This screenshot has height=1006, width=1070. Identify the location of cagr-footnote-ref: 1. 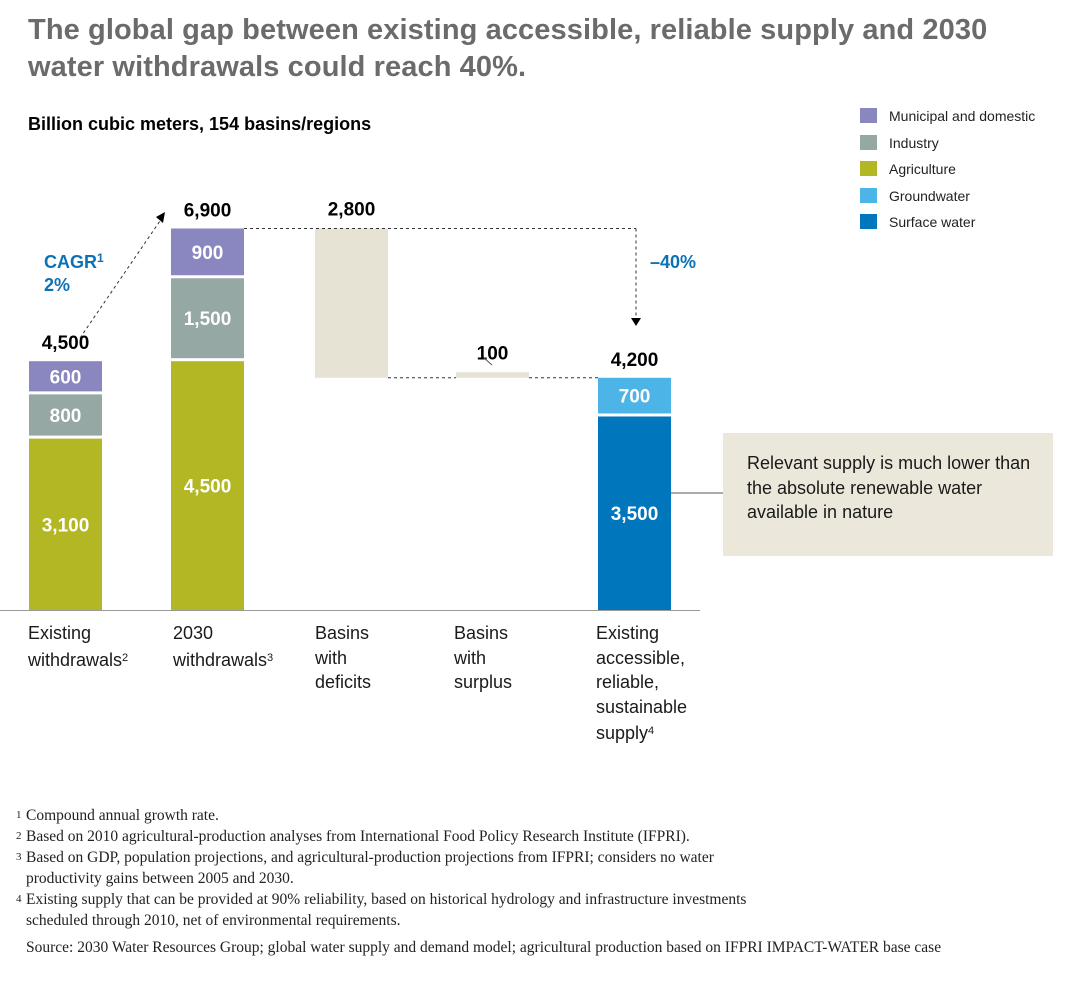
(100, 258).